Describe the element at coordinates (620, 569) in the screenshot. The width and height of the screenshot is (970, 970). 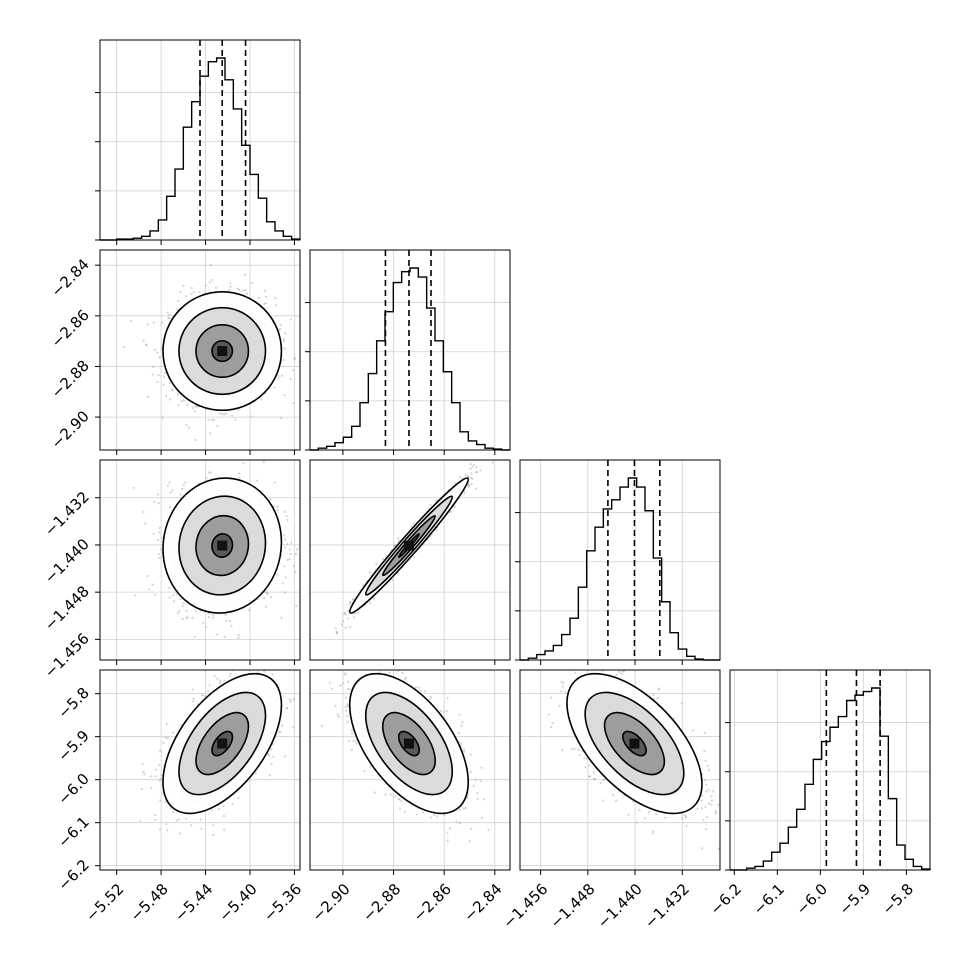
I see `histogram-step` at that location.